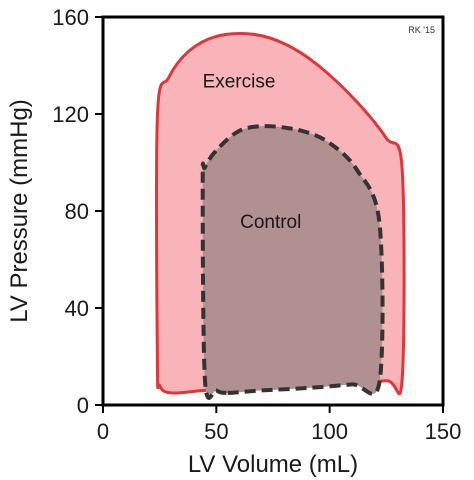 Image resolution: width=474 pixels, height=480 pixels. Describe the element at coordinates (443, 431) in the screenshot. I see `x-tick-label: 150` at that location.